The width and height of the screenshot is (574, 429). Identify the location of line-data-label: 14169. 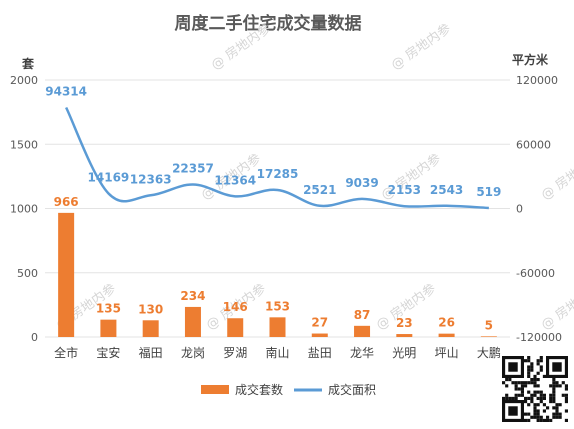
(109, 177).